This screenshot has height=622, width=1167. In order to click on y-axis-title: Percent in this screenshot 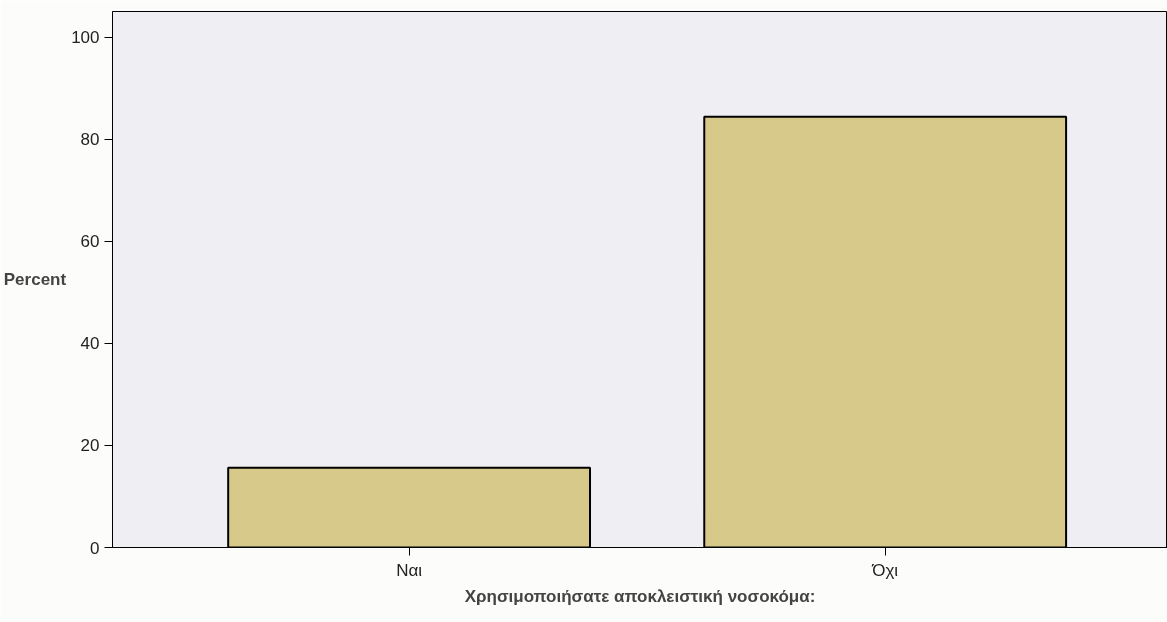, I will do `click(35, 279)`.